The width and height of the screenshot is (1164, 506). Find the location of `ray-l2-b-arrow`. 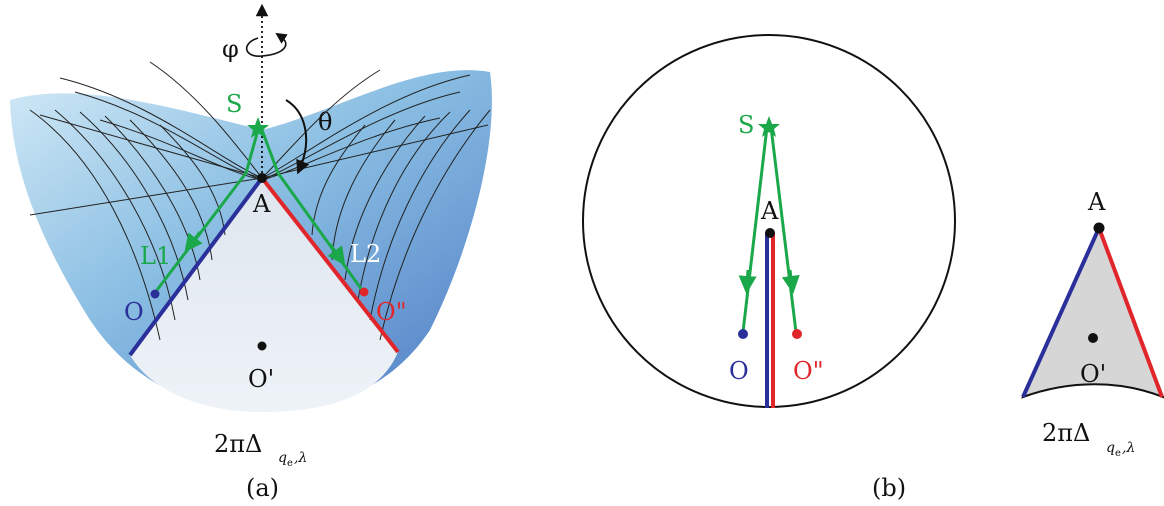

ray-l2-b-arrow is located at coordinates (790, 281).